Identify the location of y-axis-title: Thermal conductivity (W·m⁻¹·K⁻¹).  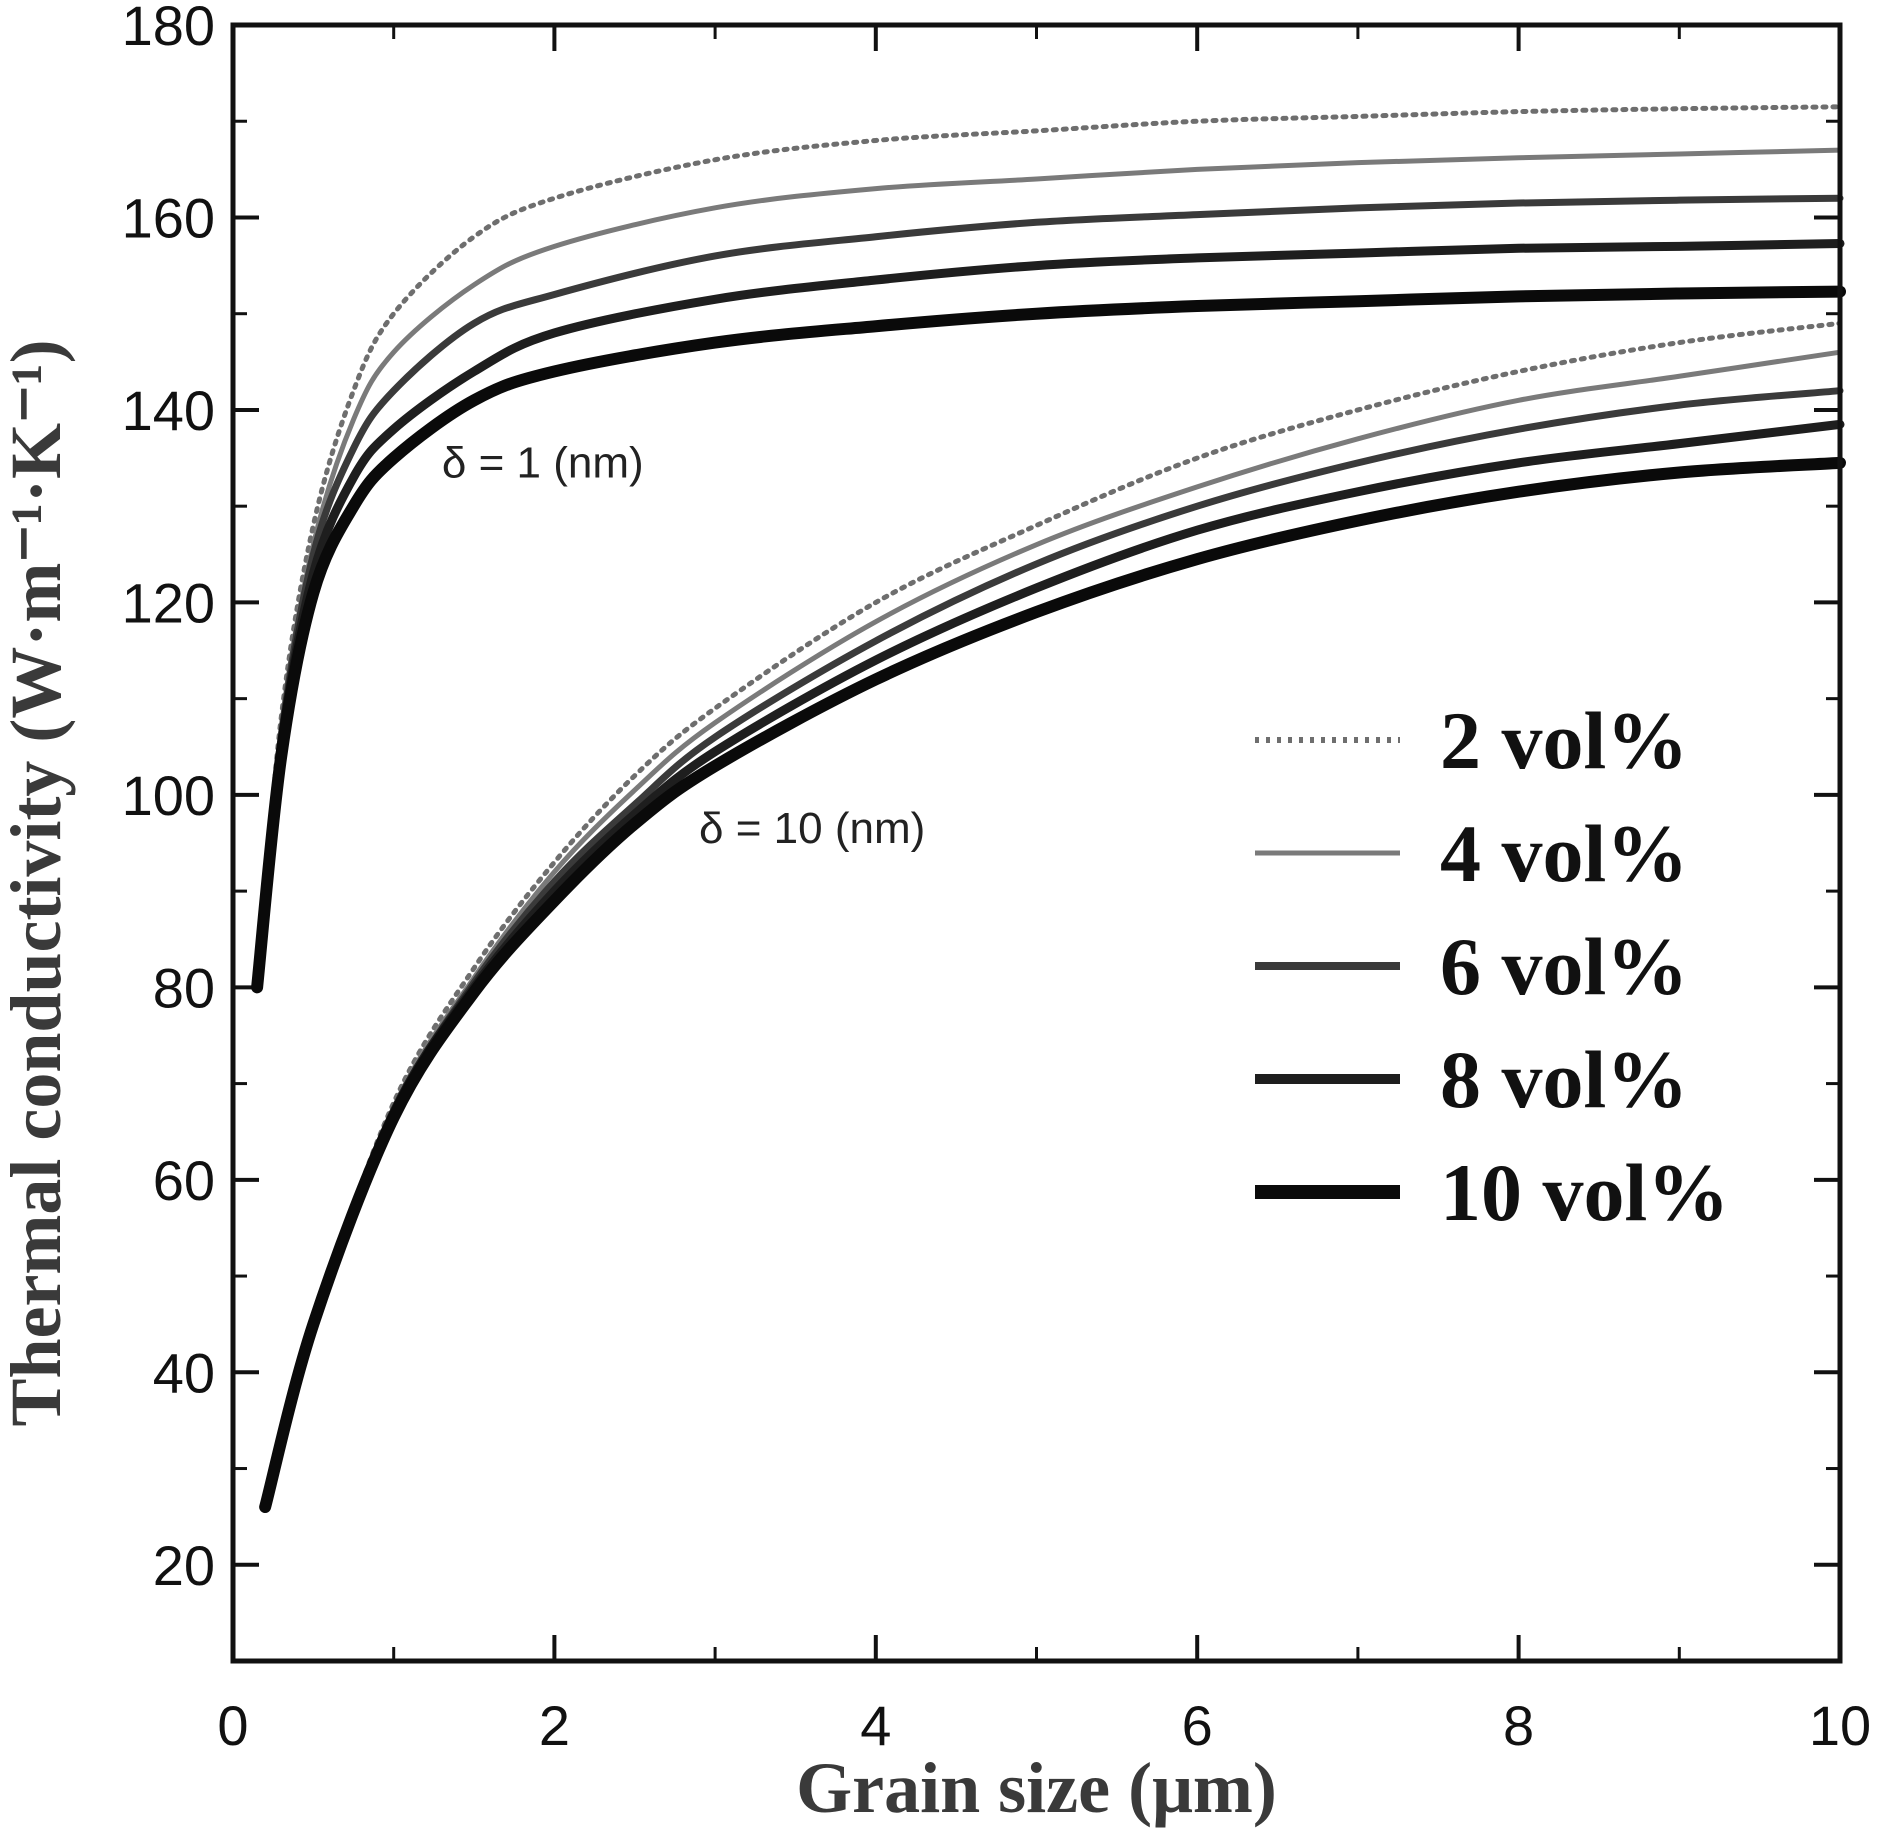
(38, 882).